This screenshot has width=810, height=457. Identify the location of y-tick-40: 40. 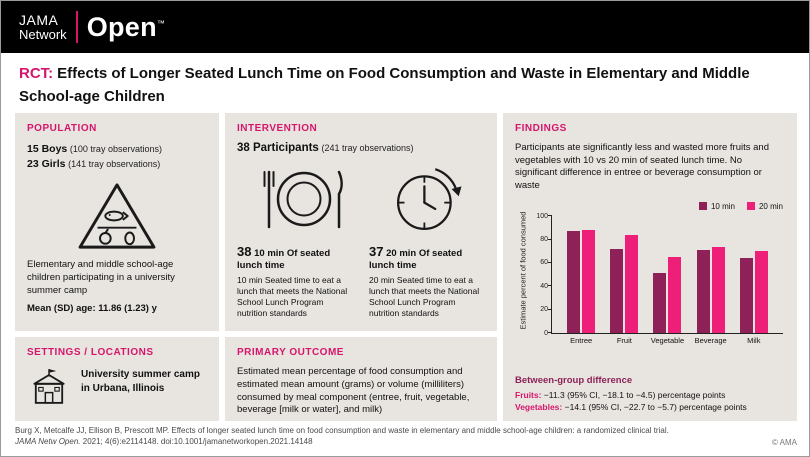
(544, 286).